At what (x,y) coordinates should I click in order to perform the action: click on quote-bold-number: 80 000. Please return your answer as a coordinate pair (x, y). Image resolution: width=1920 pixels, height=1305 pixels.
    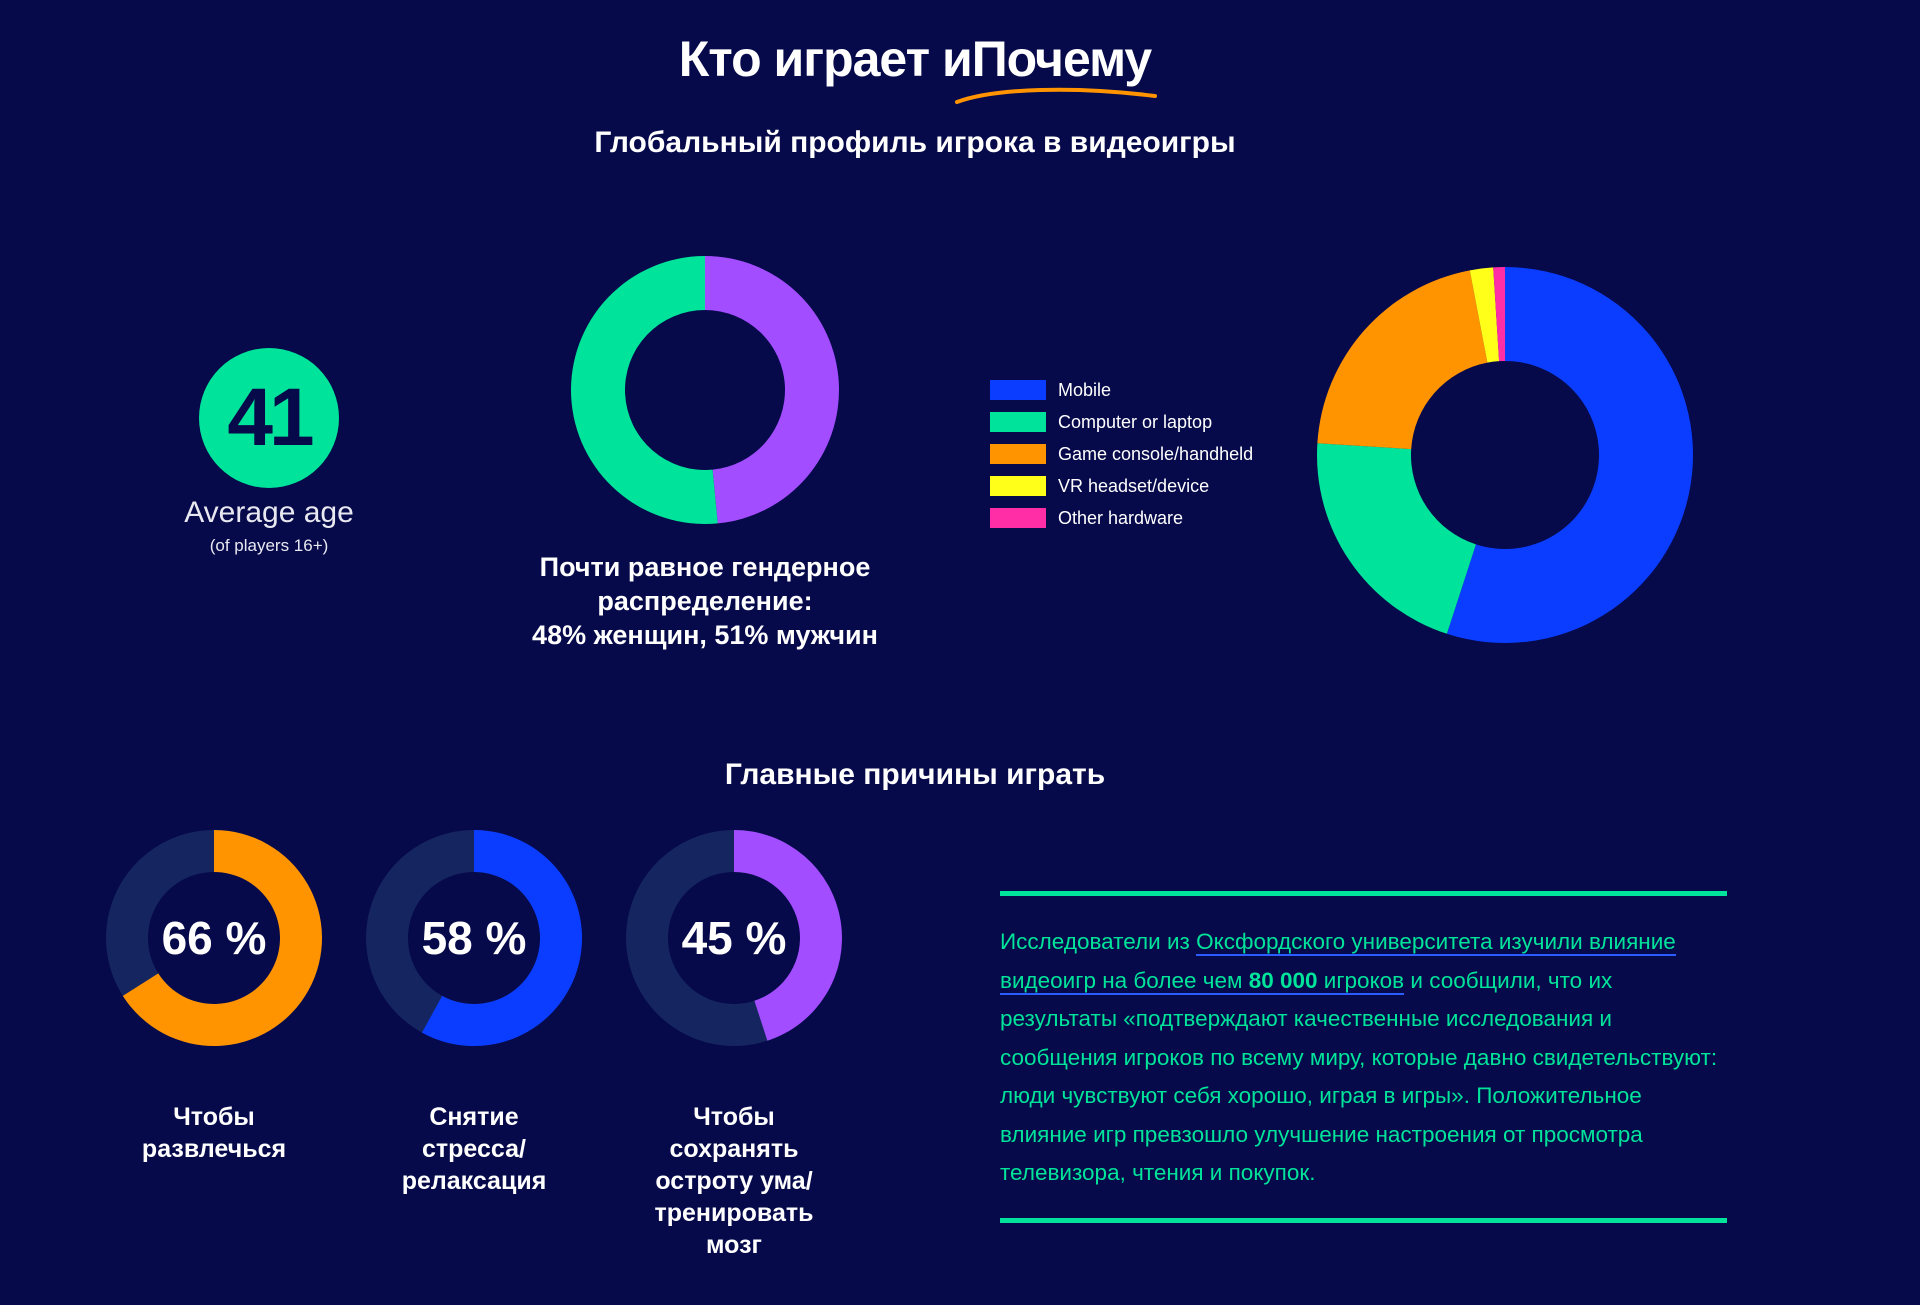
    Looking at the image, I should click on (1283, 980).